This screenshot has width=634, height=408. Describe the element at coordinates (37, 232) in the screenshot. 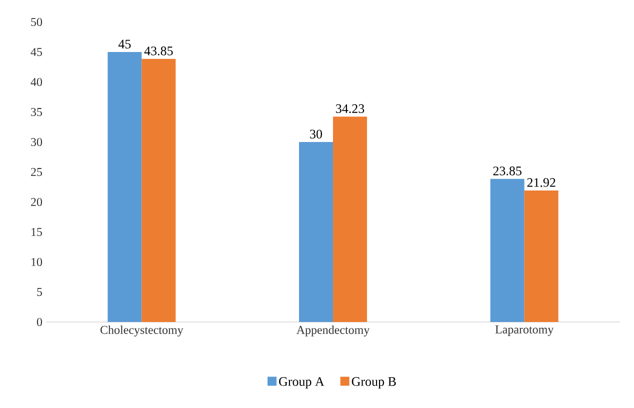

I see `y-tick-label: 15` at that location.